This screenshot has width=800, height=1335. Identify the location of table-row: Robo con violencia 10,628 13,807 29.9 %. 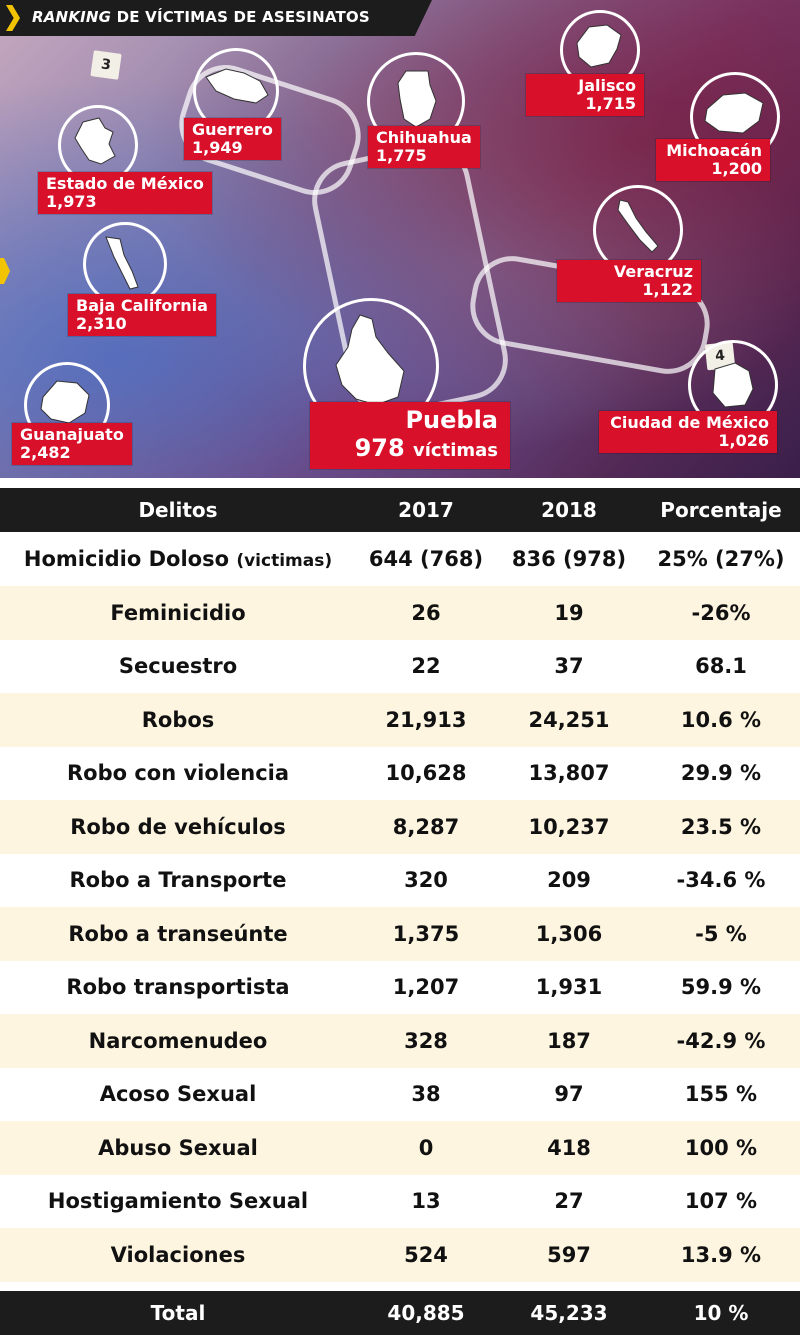
(400, 773).